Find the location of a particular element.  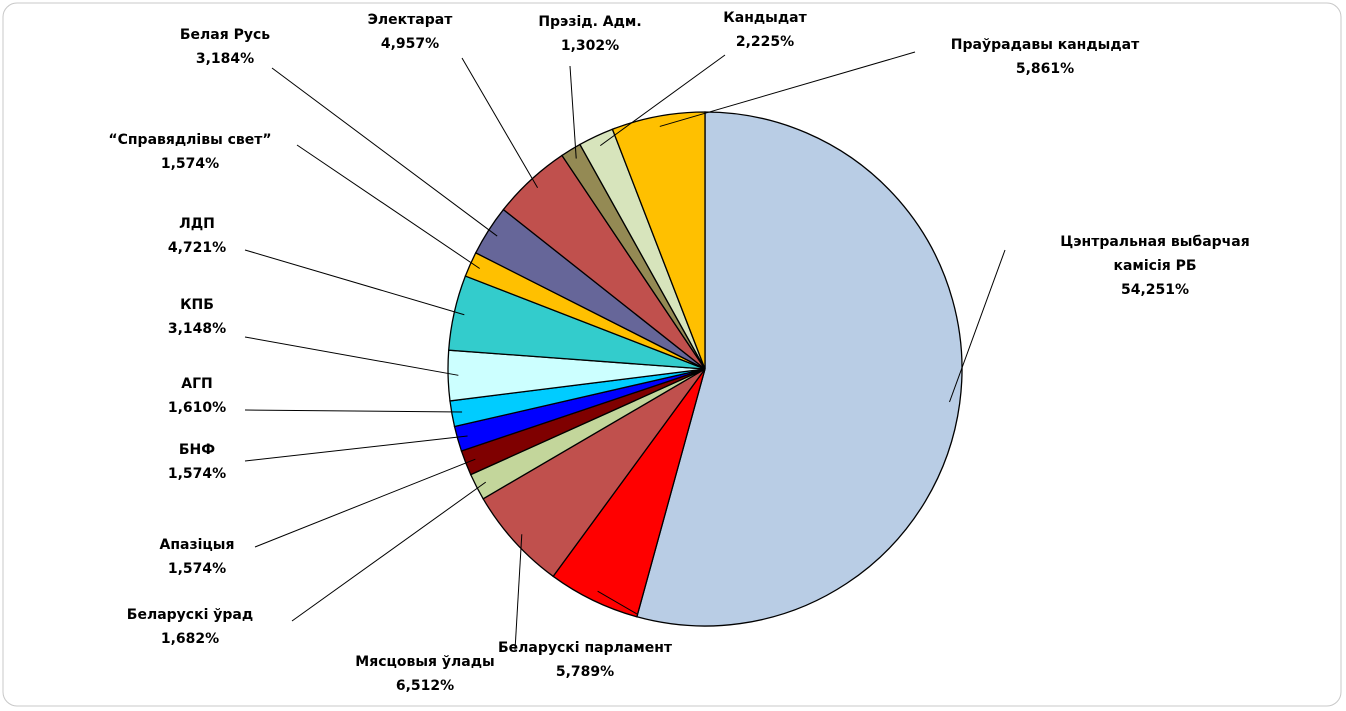

data-label: Апазіцыя 1,574% is located at coordinates (197, 557).